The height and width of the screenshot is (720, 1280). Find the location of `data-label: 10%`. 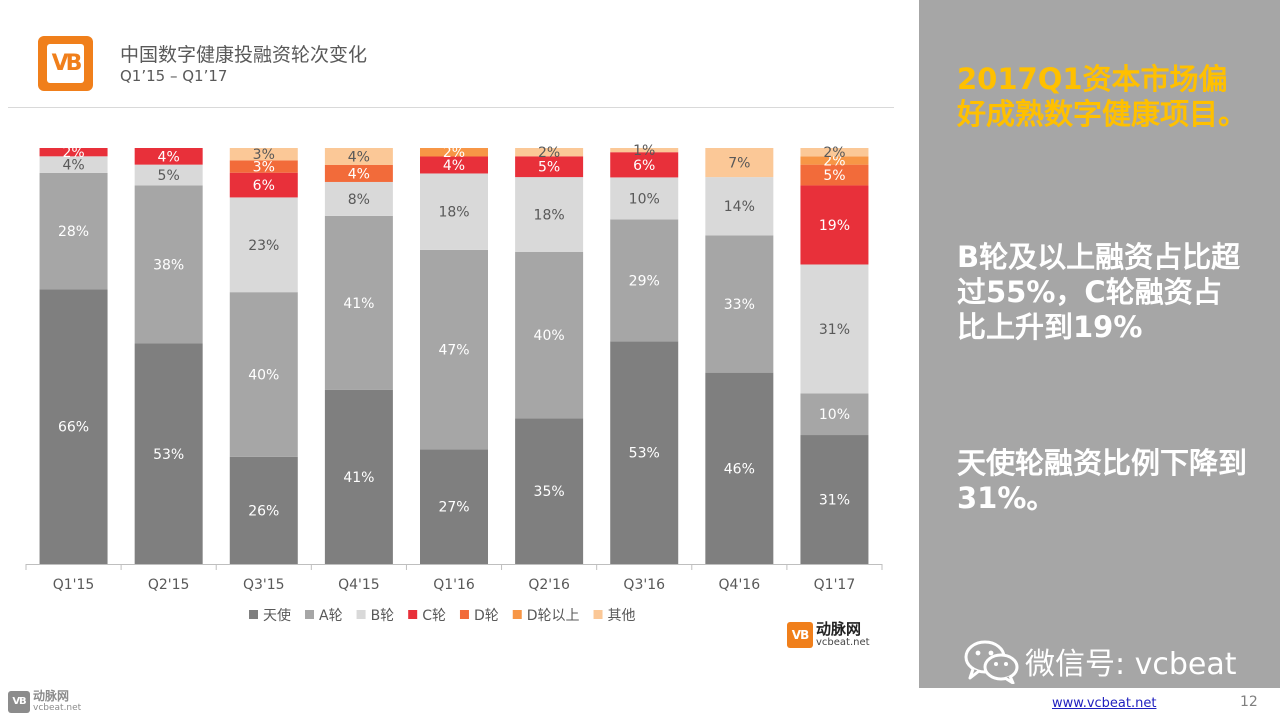

data-label: 10% is located at coordinates (834, 415).